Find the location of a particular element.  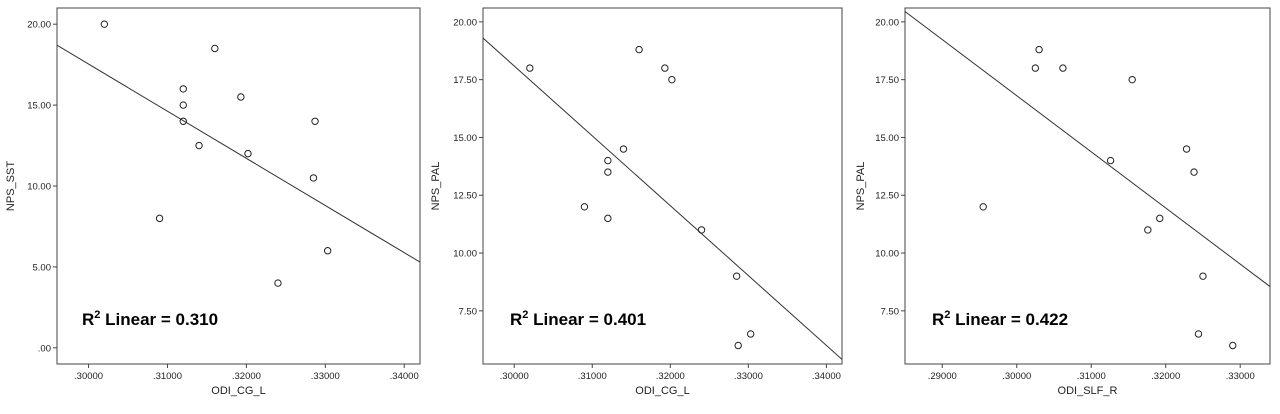

y-tick-label: 5.00 is located at coordinates (42, 267).